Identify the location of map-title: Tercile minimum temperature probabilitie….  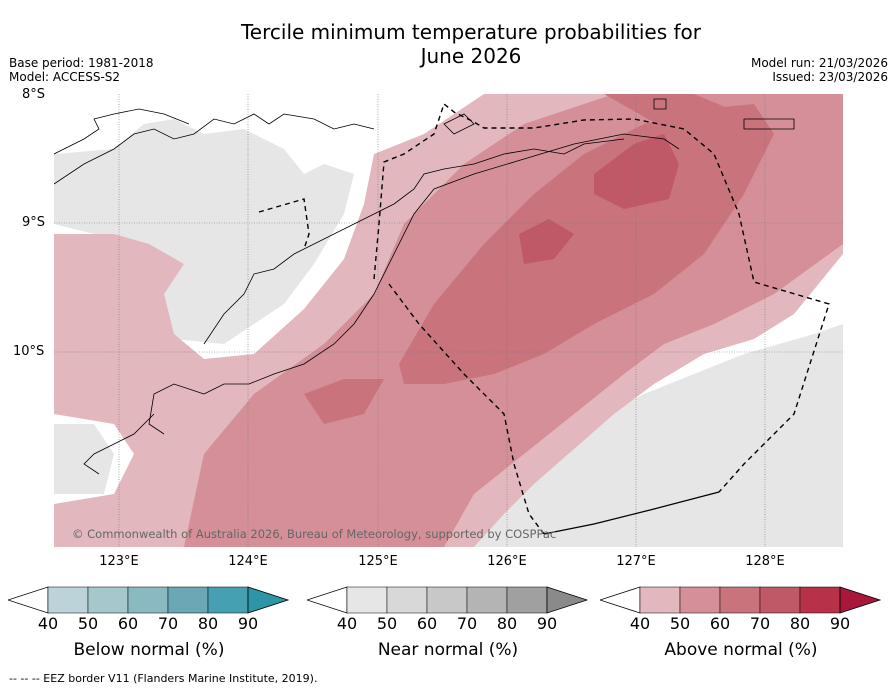
(448, 44).